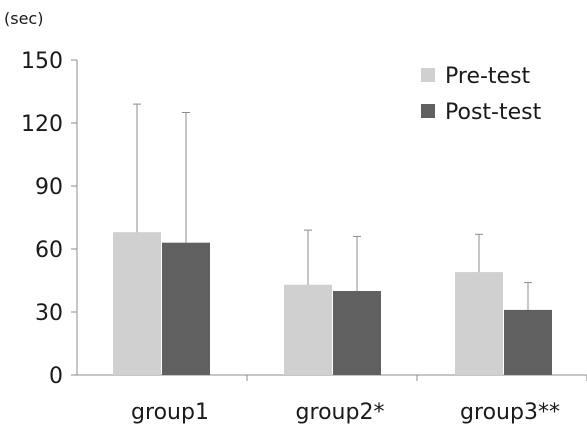  Describe the element at coordinates (481, 94) in the screenshot. I see `legend: Pre-test Post-test` at that location.